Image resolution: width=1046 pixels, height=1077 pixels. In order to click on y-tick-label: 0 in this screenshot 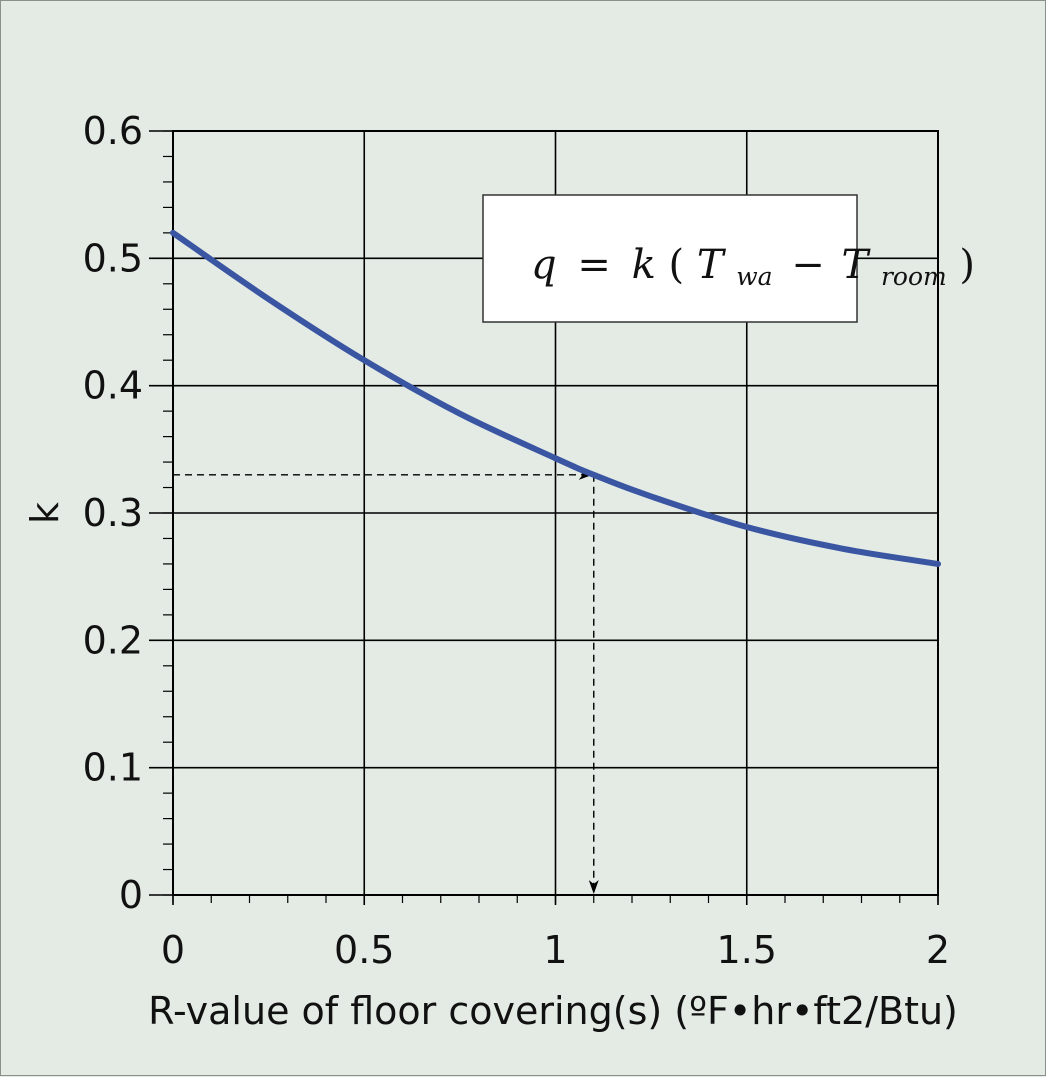, I will do `click(131, 895)`.